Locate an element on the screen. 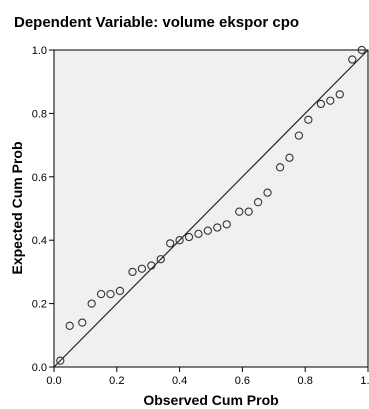 This screenshot has height=409, width=369. x-tick-label: 0.0 is located at coordinates (53, 381).